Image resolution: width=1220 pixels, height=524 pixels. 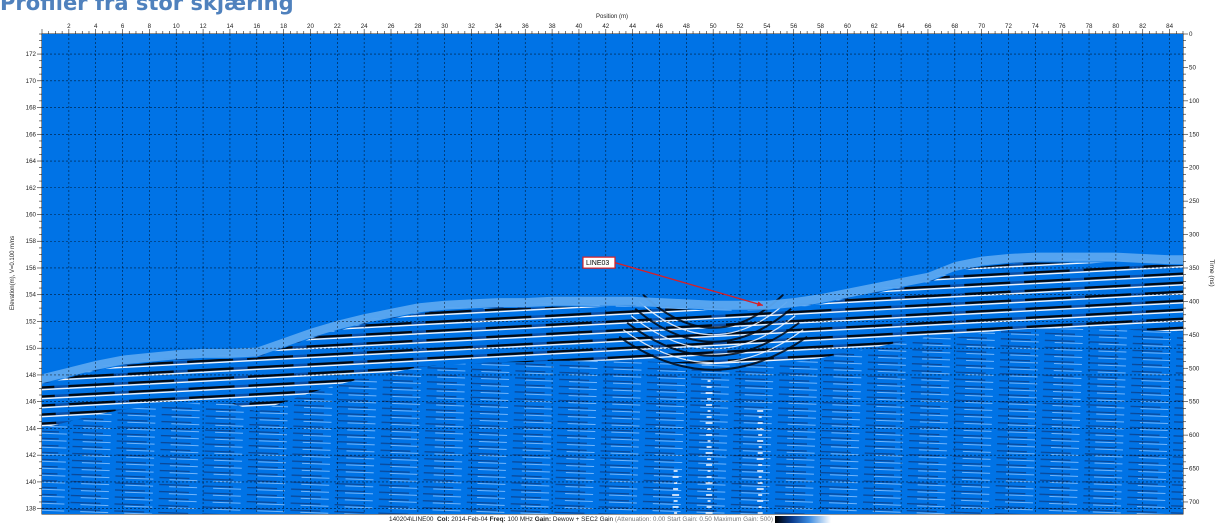 I want to click on footer-col-label: Col:, so click(x=443, y=519).